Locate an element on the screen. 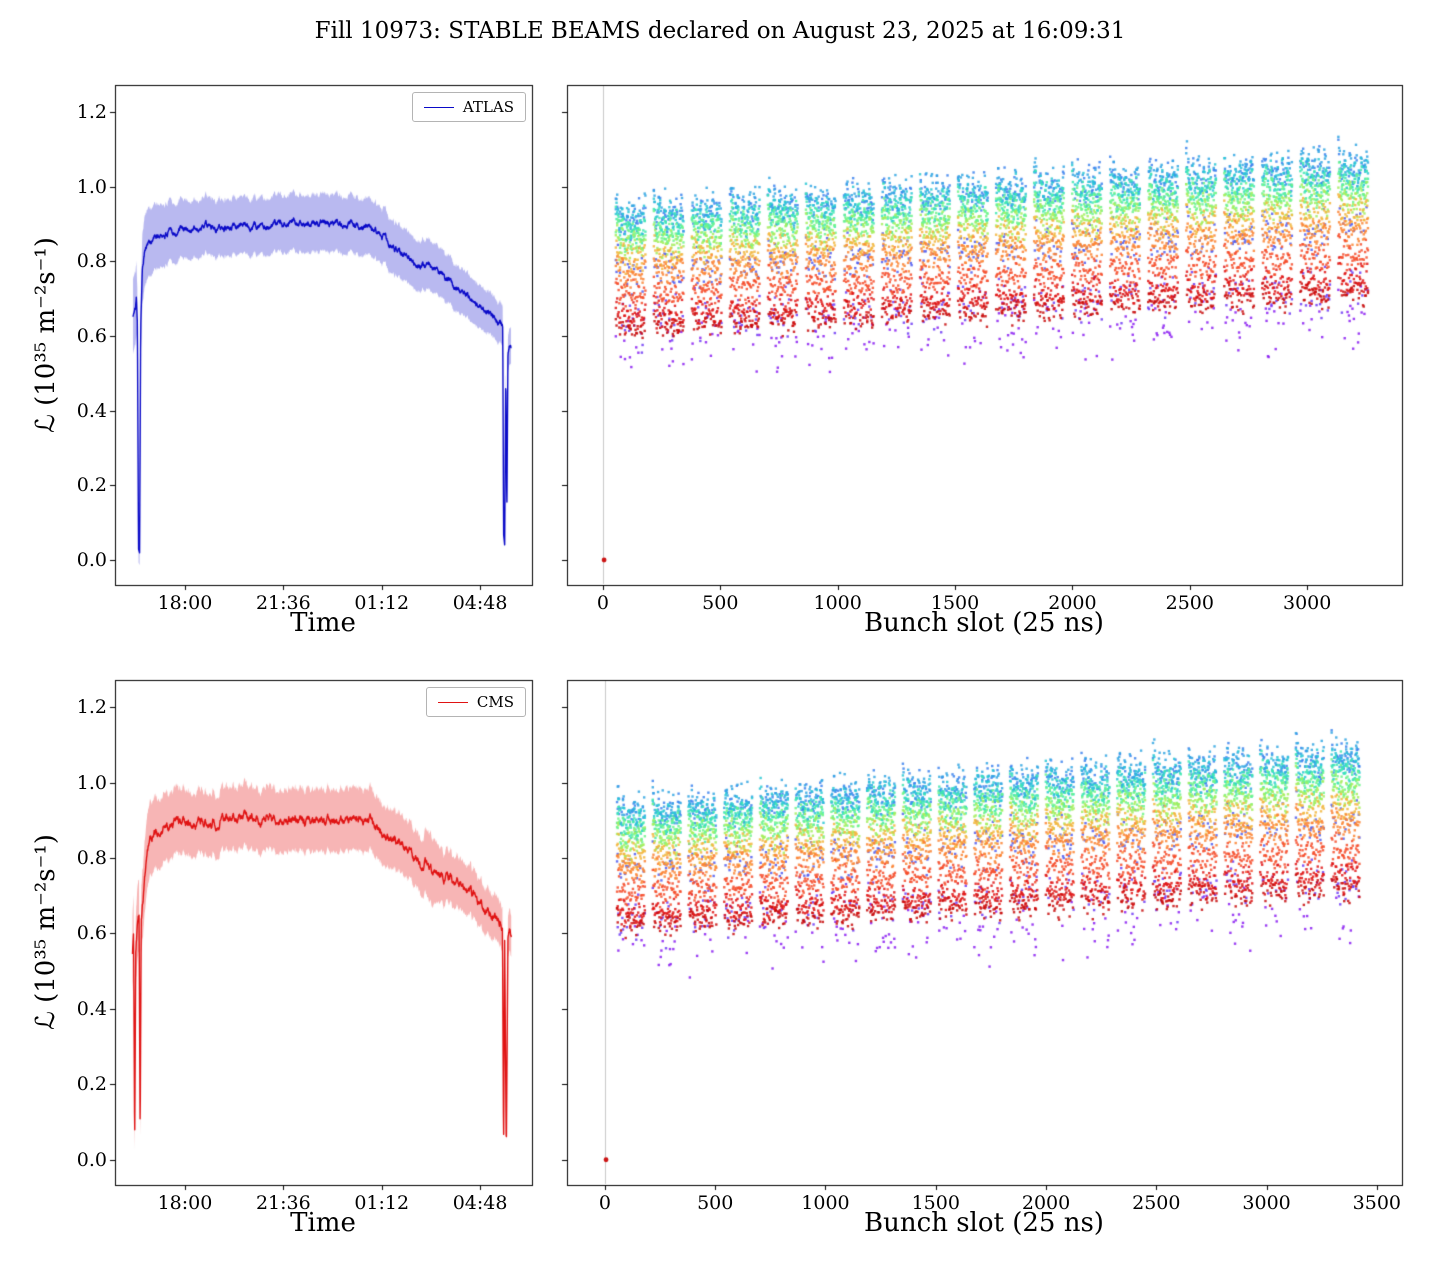  cms-legend: CMS is located at coordinates (475, 702).